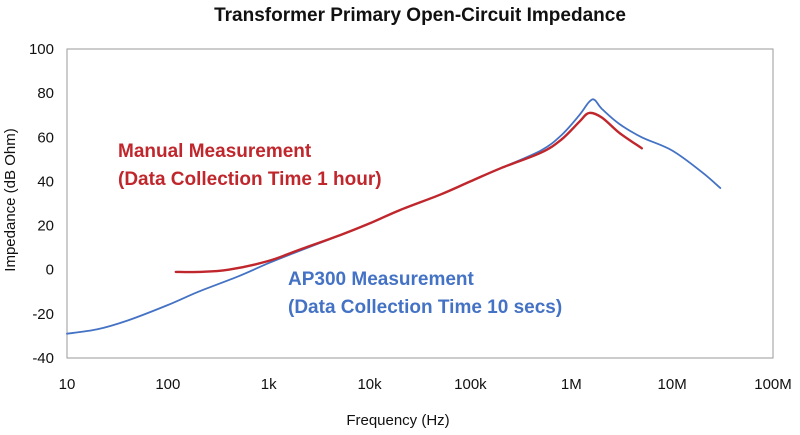 Image resolution: width=800 pixels, height=435 pixels. Describe the element at coordinates (10, 199) in the screenshot. I see `y-axis-label: Impedance (dB Ohm)` at that location.